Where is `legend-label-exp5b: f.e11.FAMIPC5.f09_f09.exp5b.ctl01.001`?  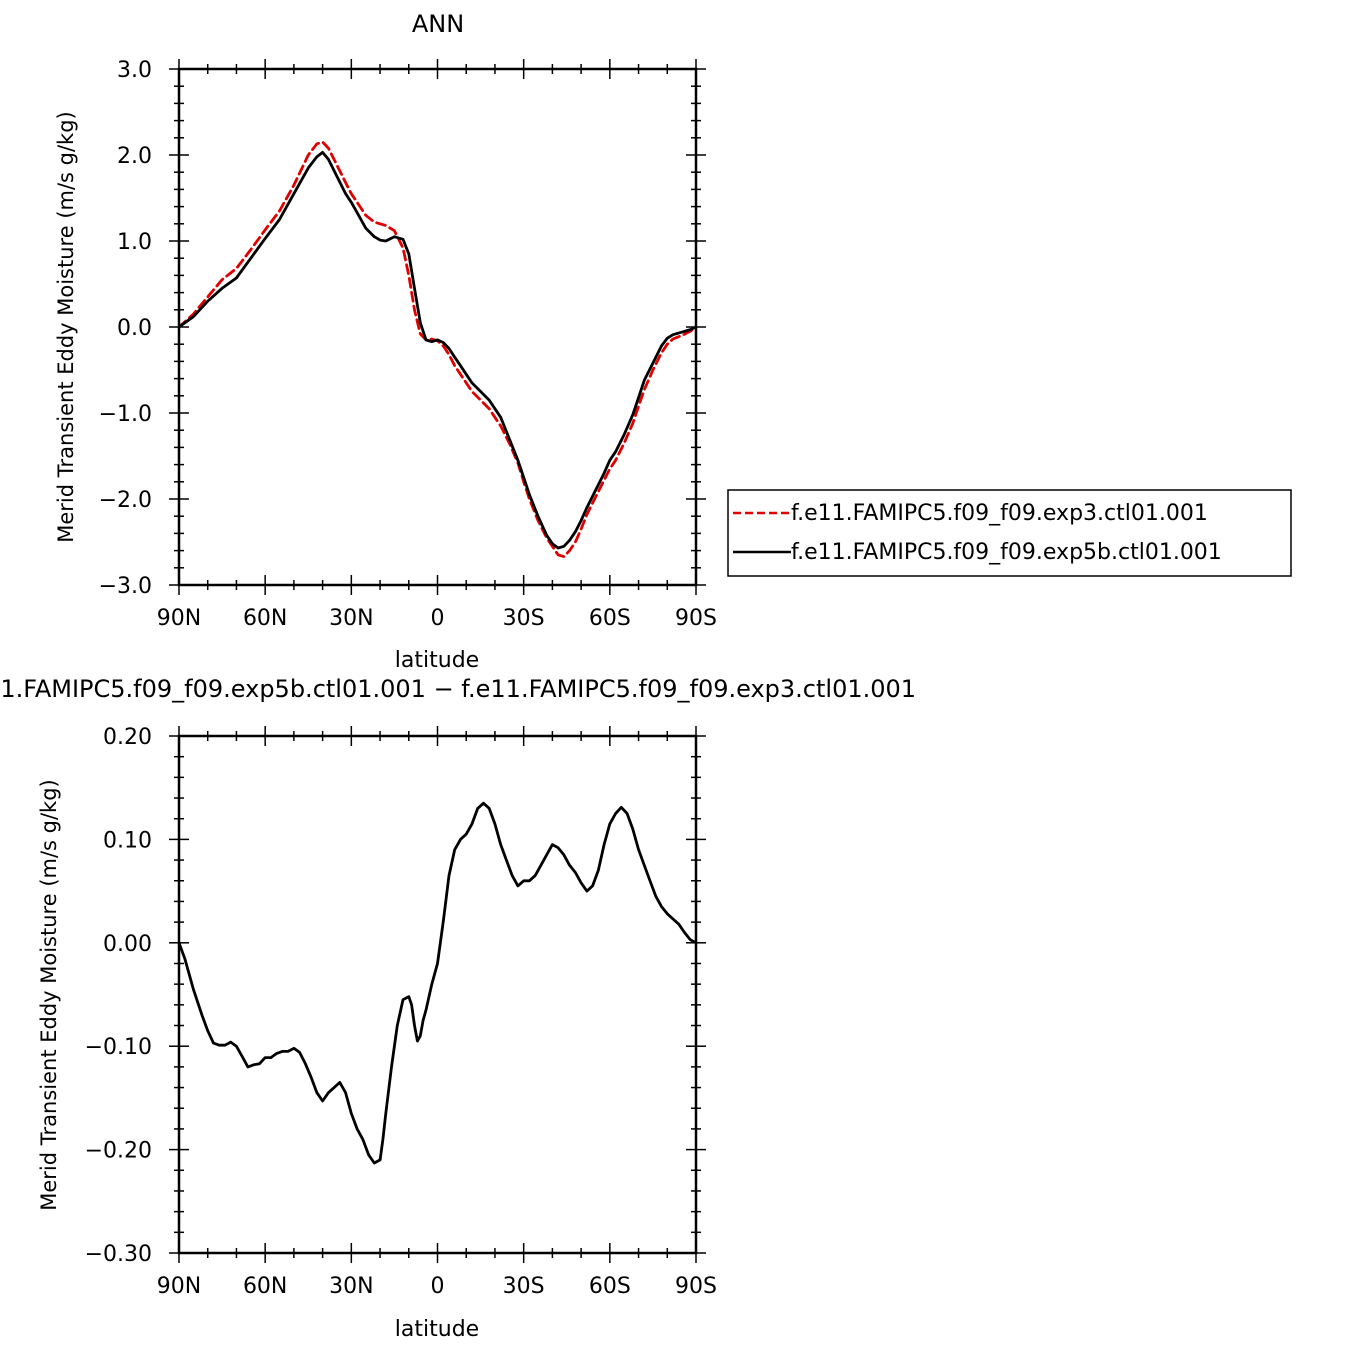
legend-label-exp5b: f.e11.FAMIPC5.f09_f09.exp5b.ctl01.001 is located at coordinates (1006, 552).